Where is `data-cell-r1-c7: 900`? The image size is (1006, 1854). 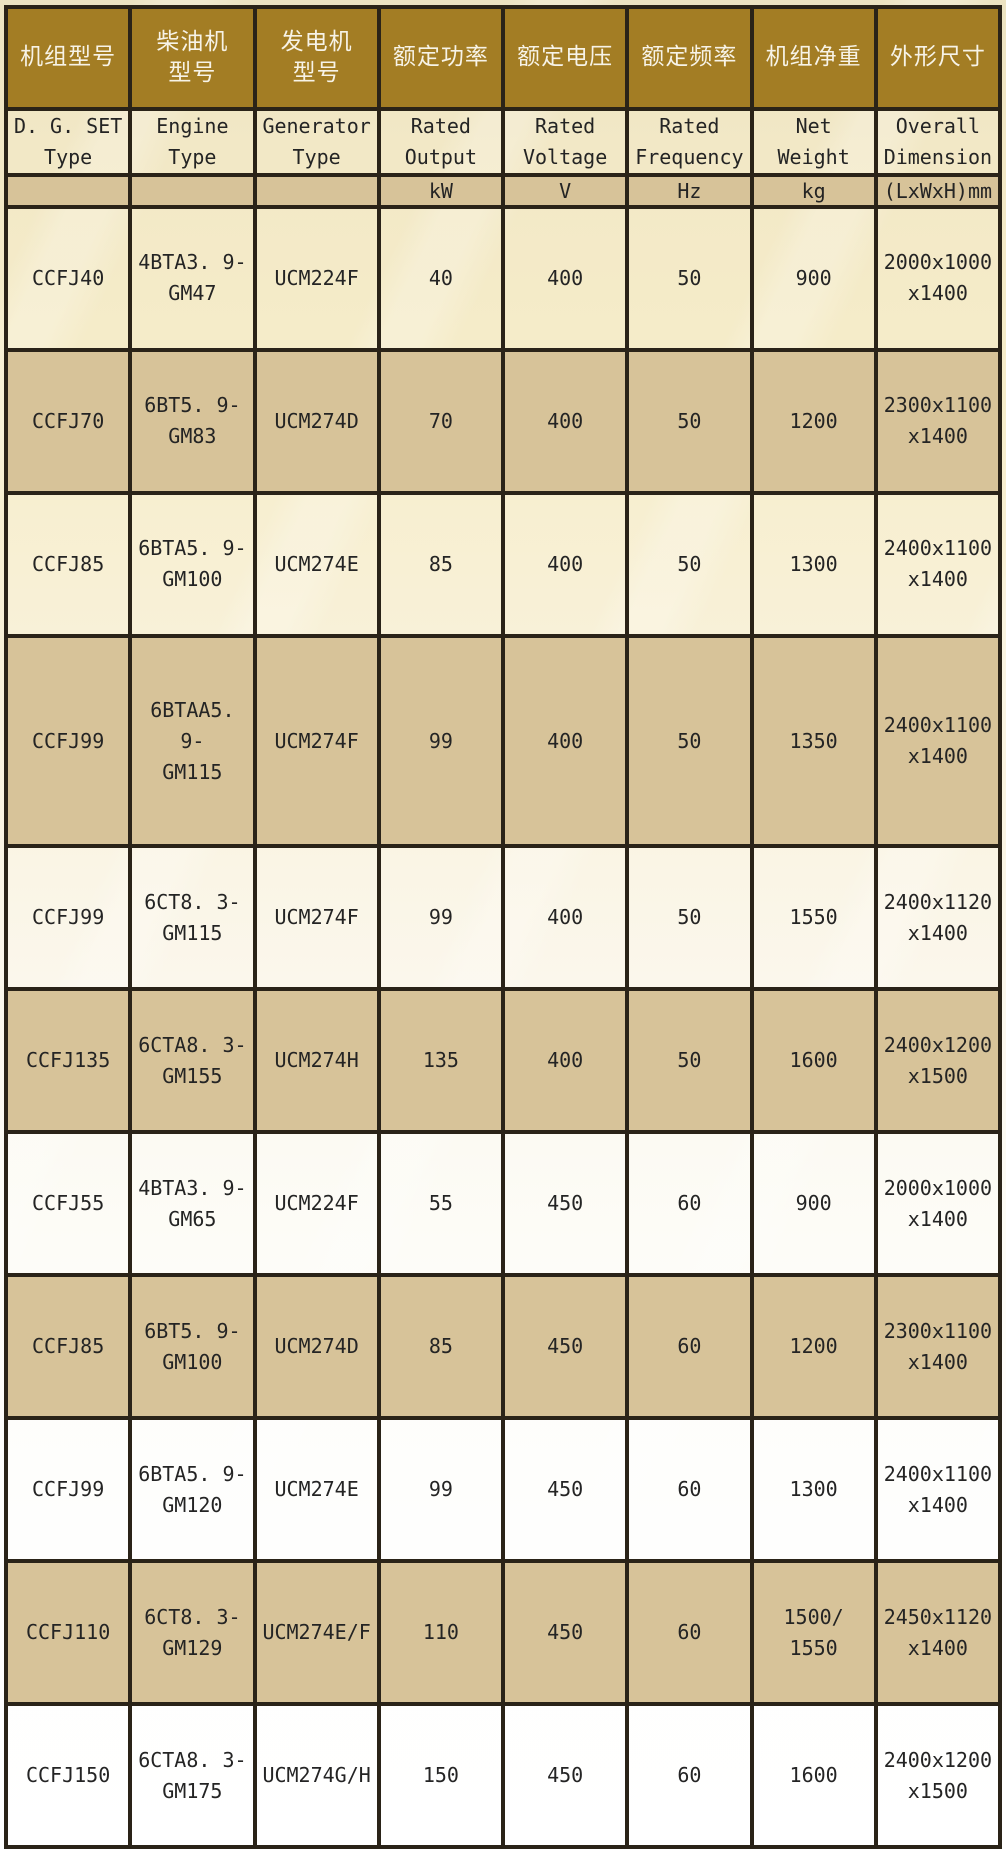
data-cell-r1-c7: 900 is located at coordinates (813, 278).